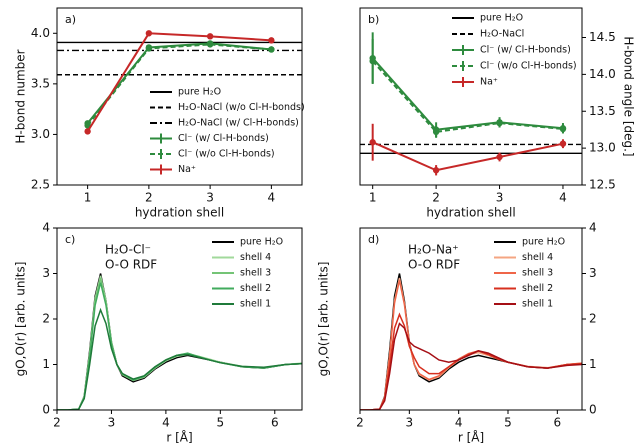  I want to click on y-tick-label: 3, so click(46, 273).